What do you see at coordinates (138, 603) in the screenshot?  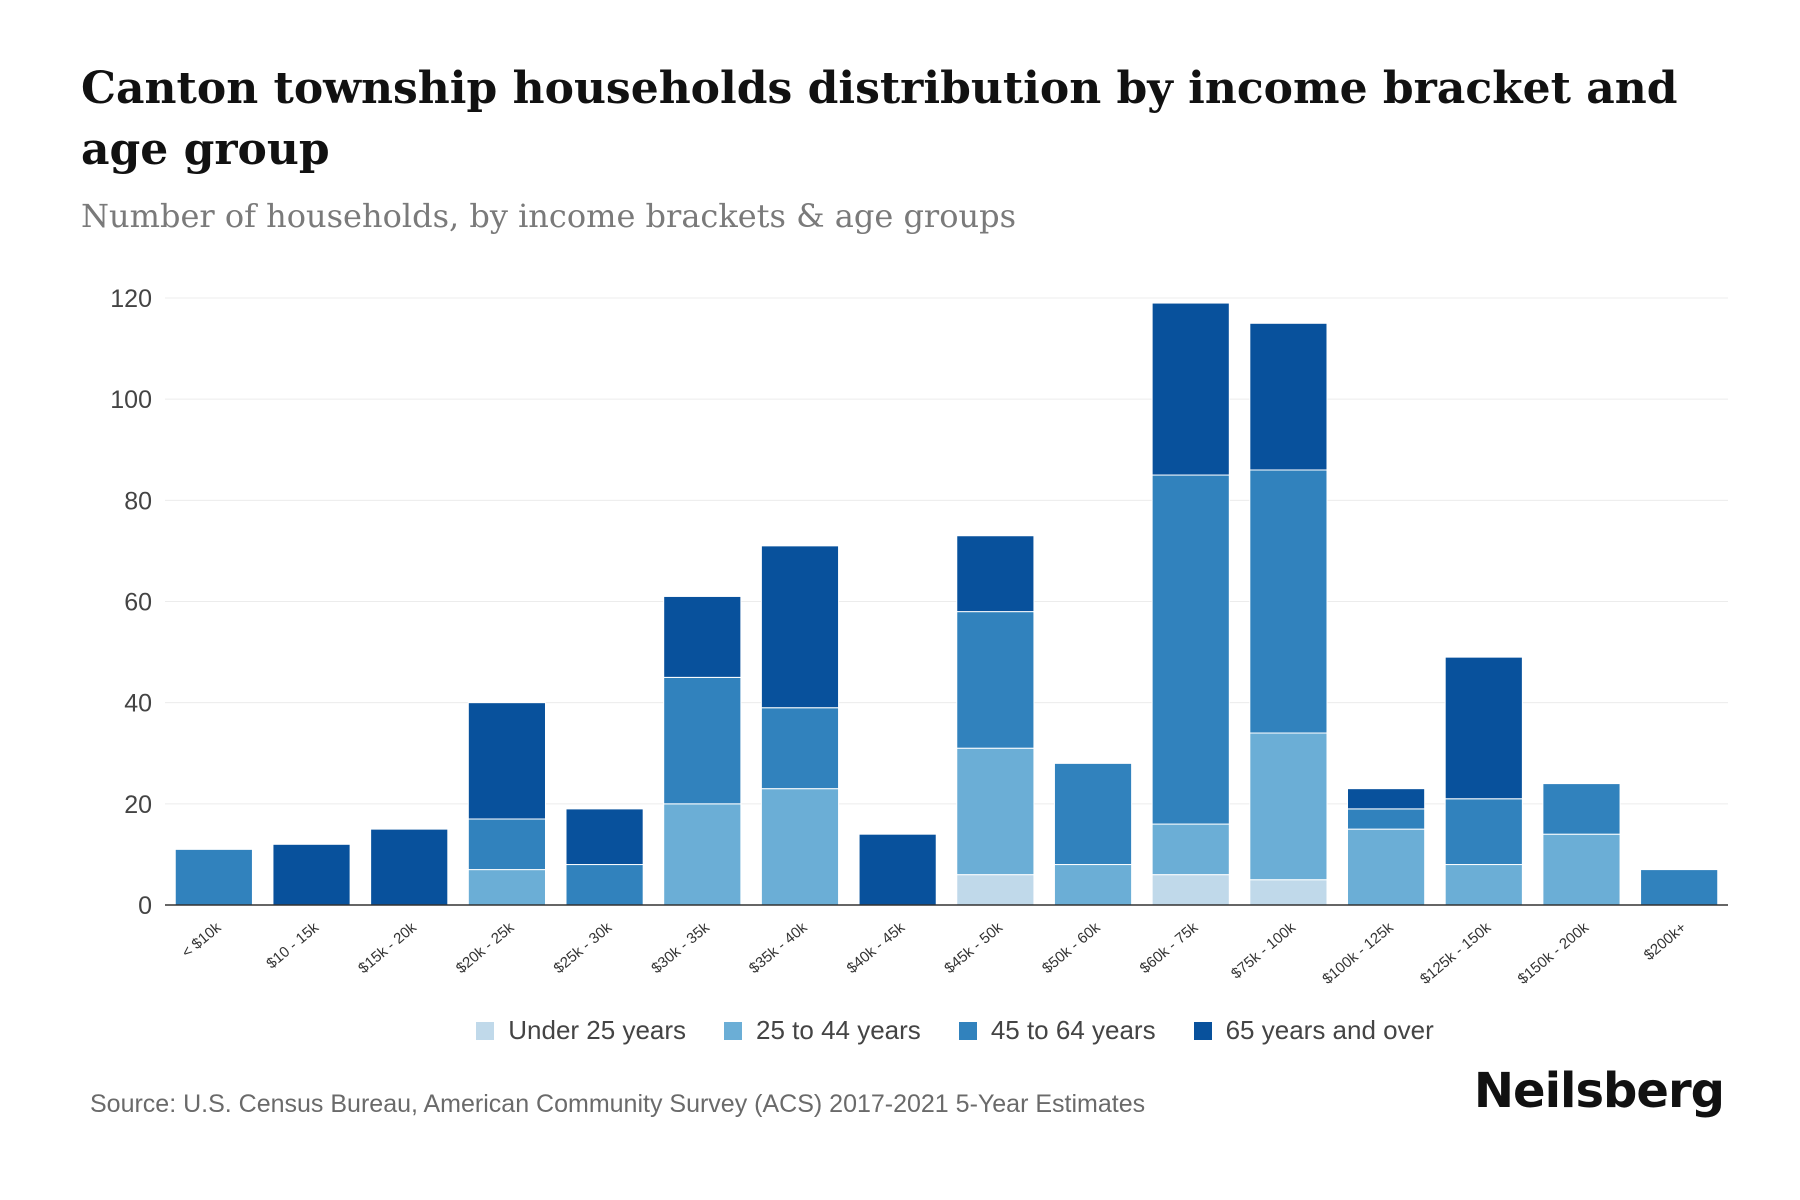 I see `y-tick-label: 60` at bounding box center [138, 603].